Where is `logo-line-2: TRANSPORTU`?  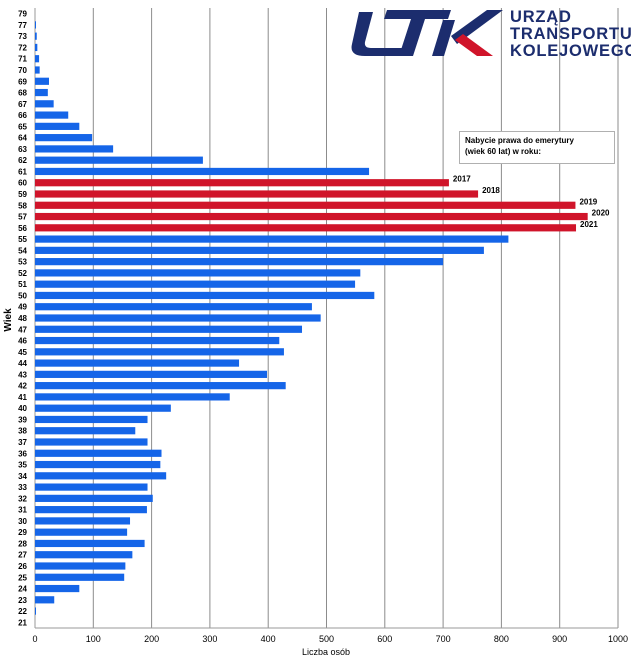 logo-line-2: TRANSPORTU is located at coordinates (570, 34).